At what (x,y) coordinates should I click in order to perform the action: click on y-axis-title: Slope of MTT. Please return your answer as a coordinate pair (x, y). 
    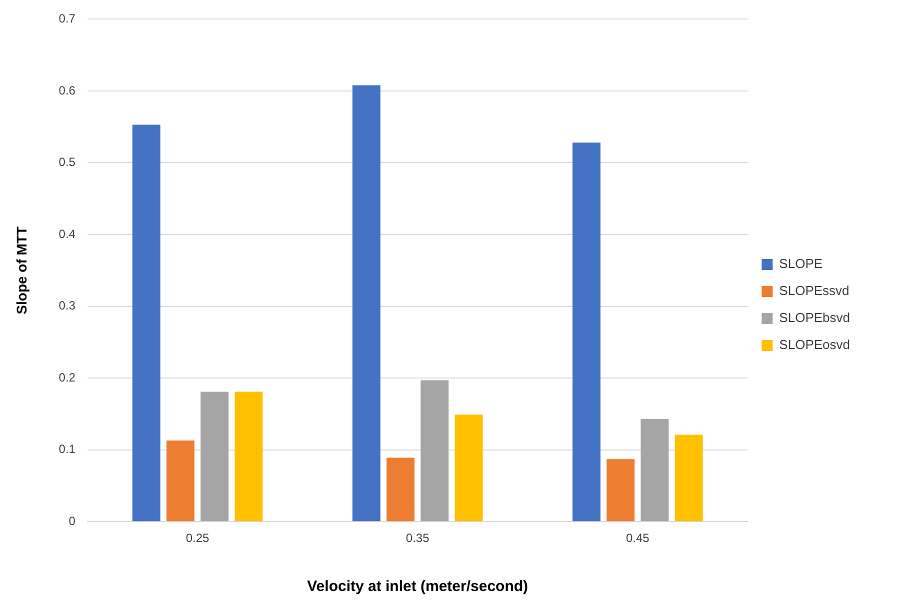
    Looking at the image, I should click on (21, 270).